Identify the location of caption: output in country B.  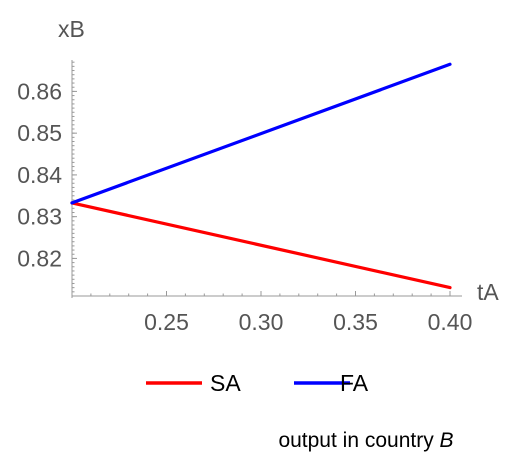
(365, 440).